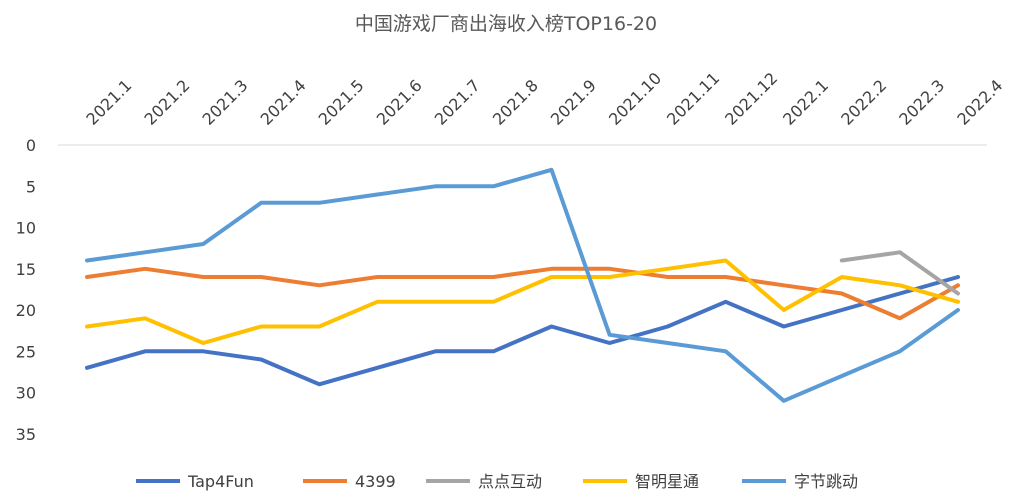 Image resolution: width=1012 pixels, height=503 pixels. What do you see at coordinates (225, 102) in the screenshot?
I see `x-tick-label: 2021.3` at bounding box center [225, 102].